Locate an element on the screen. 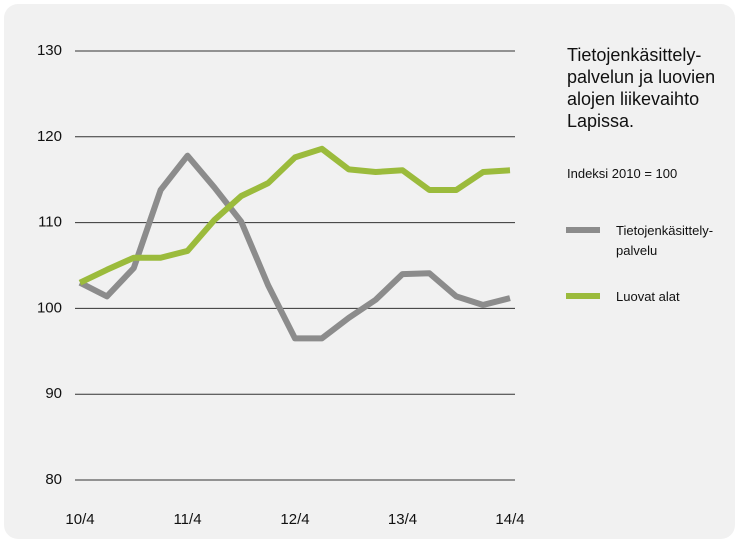  legend-label: Luovat alat is located at coordinates (648, 296).